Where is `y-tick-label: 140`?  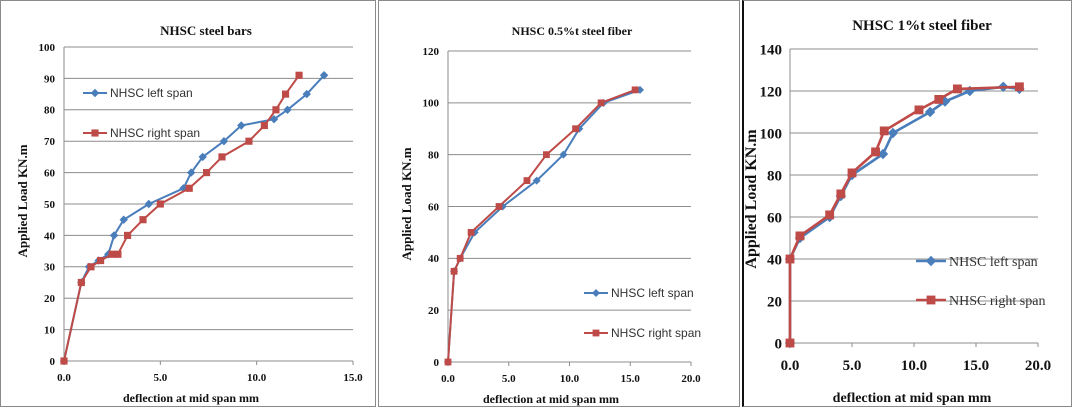
y-tick-label: 140 is located at coordinates (771, 50).